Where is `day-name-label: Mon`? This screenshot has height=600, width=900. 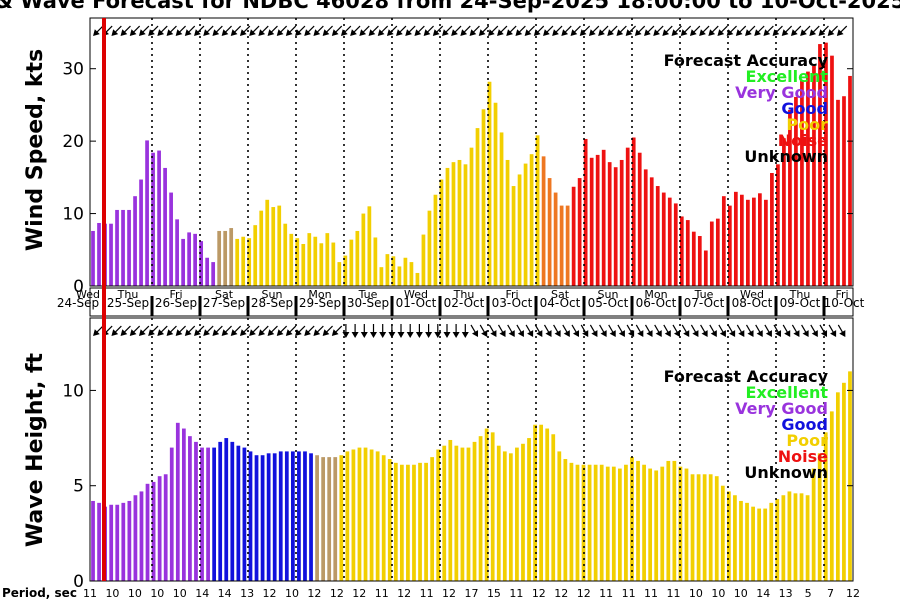 day-name-label: Mon is located at coordinates (655, 294).